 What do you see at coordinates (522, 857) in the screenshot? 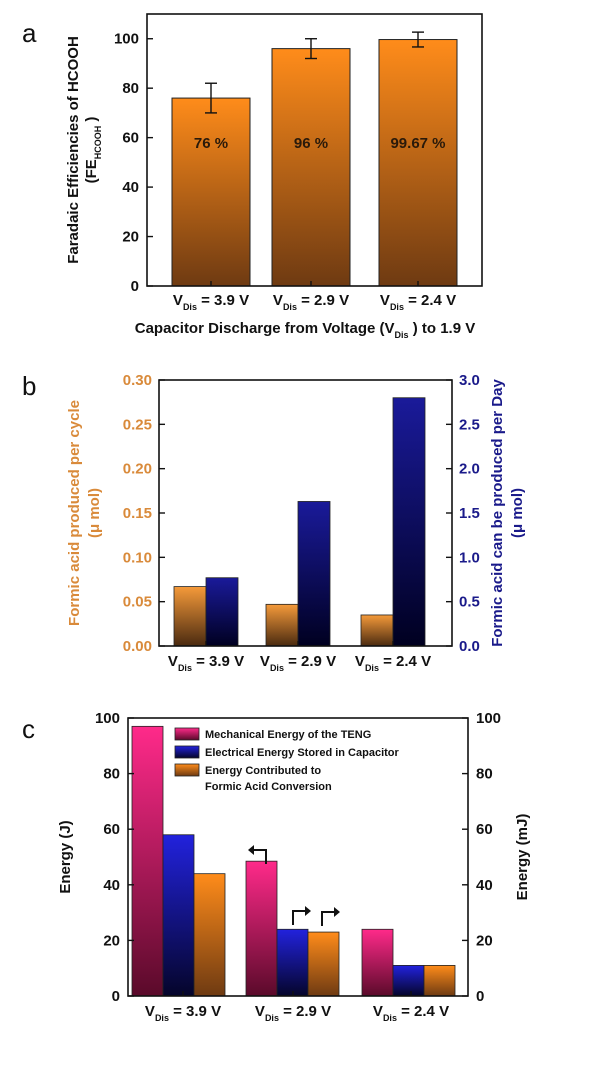
I see `y-axis-title-right: Energy (mJ)` at bounding box center [522, 857].